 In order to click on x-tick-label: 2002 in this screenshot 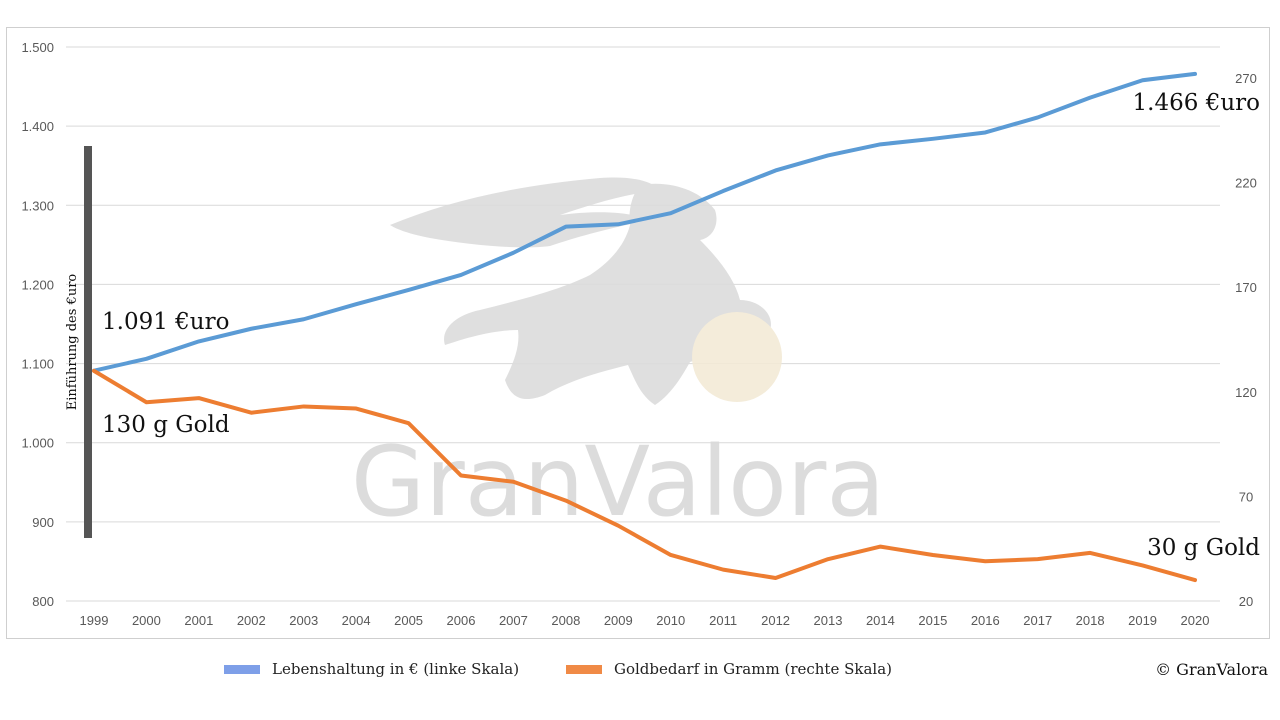, I will do `click(251, 620)`.